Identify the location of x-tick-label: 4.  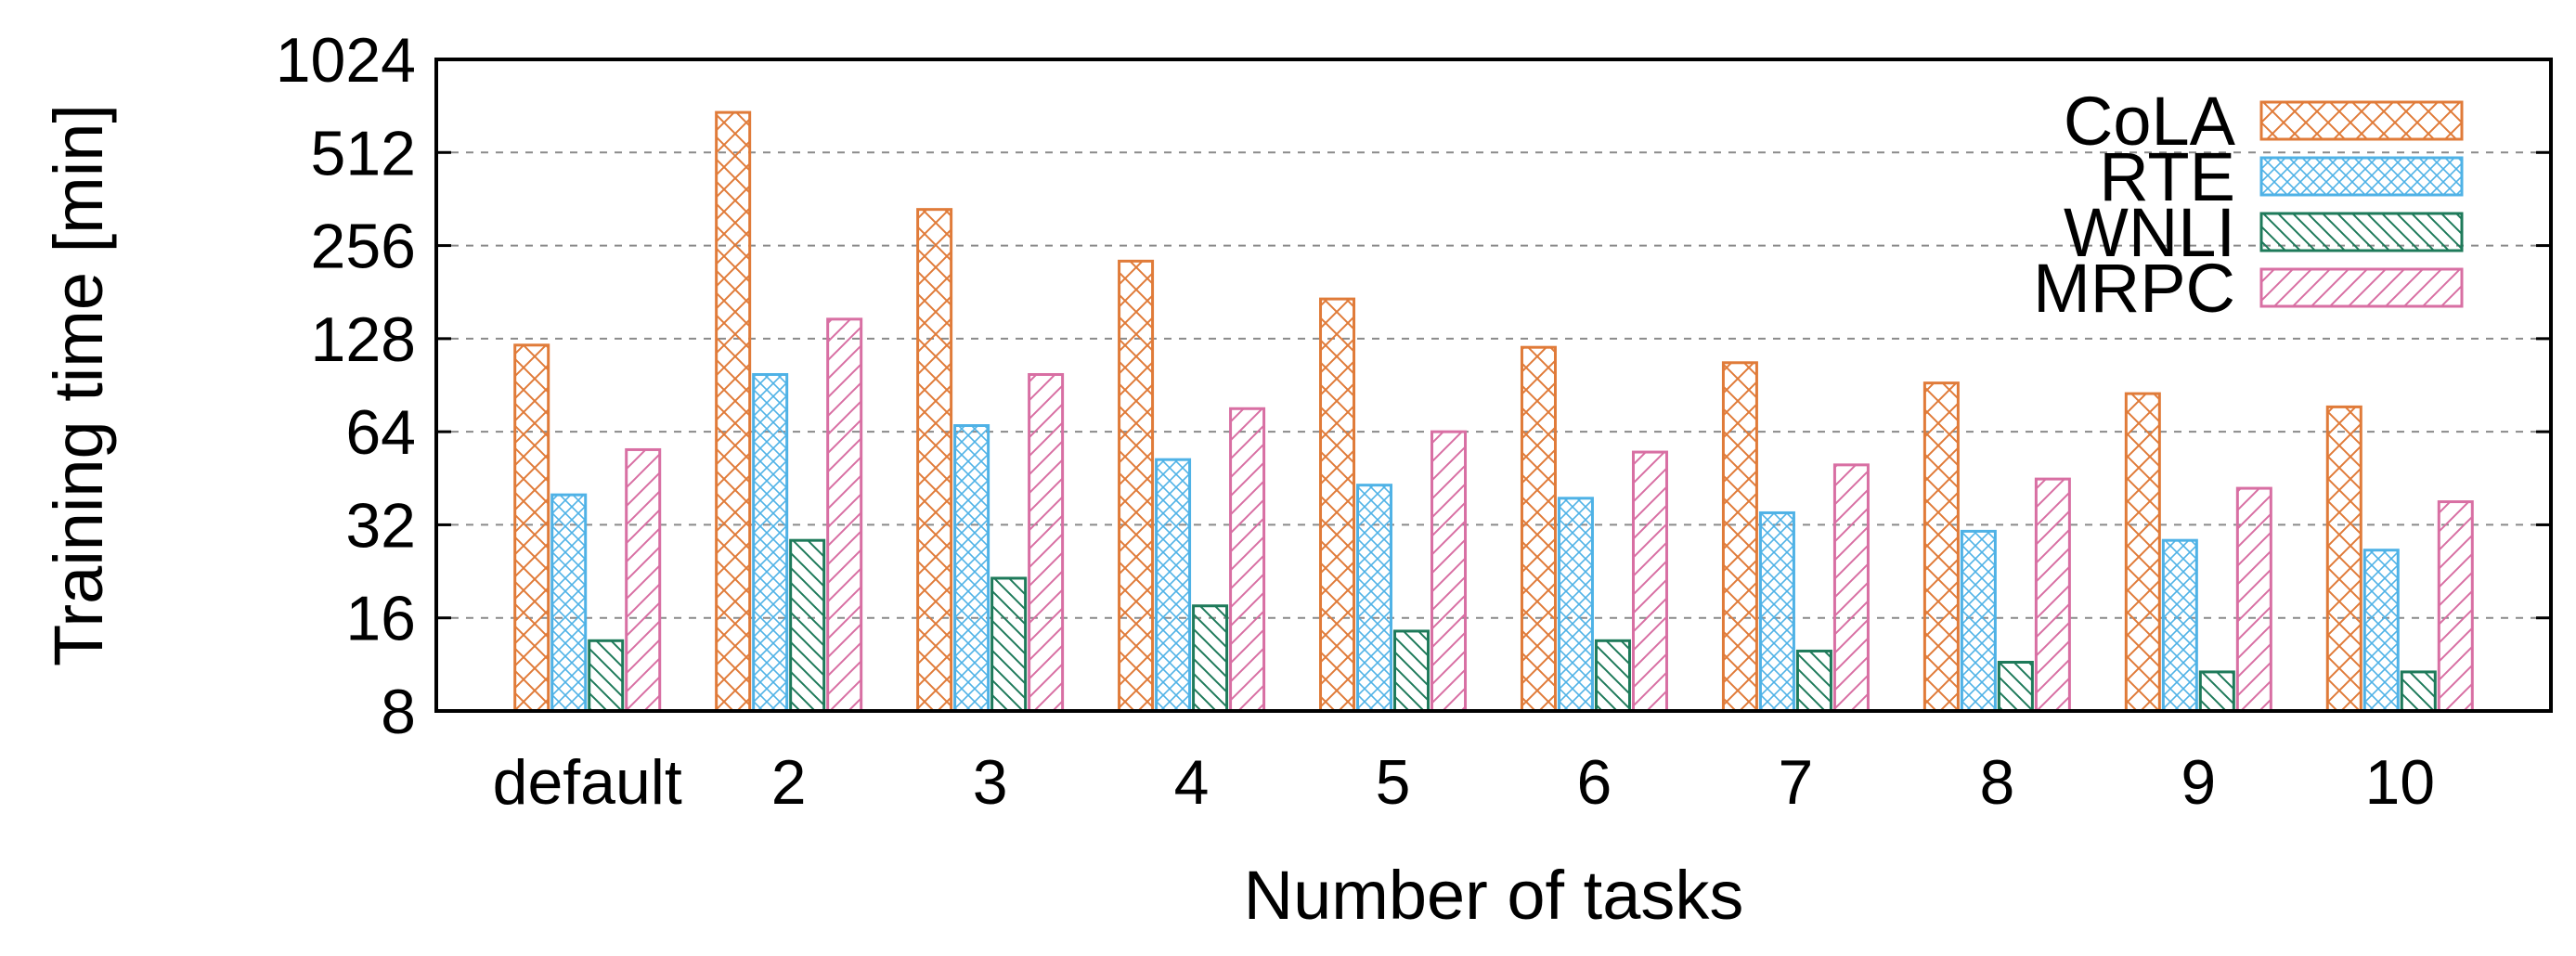
(1192, 782).